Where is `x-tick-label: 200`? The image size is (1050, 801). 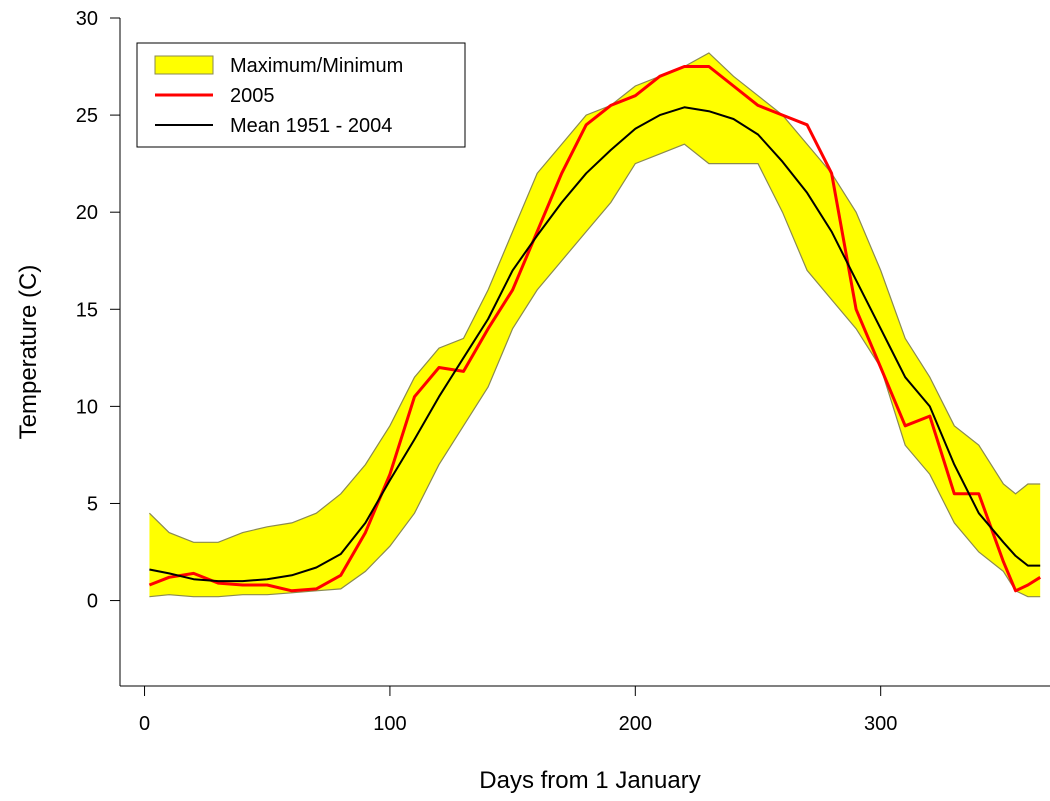 x-tick-label: 200 is located at coordinates (635, 724).